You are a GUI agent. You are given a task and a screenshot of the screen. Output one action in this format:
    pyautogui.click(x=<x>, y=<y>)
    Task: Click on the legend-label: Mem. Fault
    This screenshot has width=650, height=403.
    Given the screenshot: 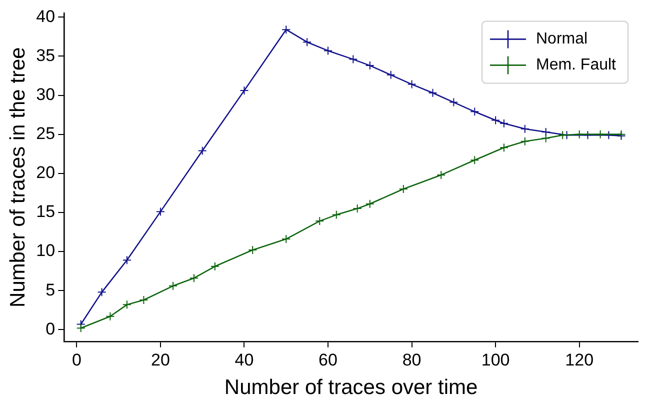 What is the action you would take?
    pyautogui.click(x=576, y=65)
    